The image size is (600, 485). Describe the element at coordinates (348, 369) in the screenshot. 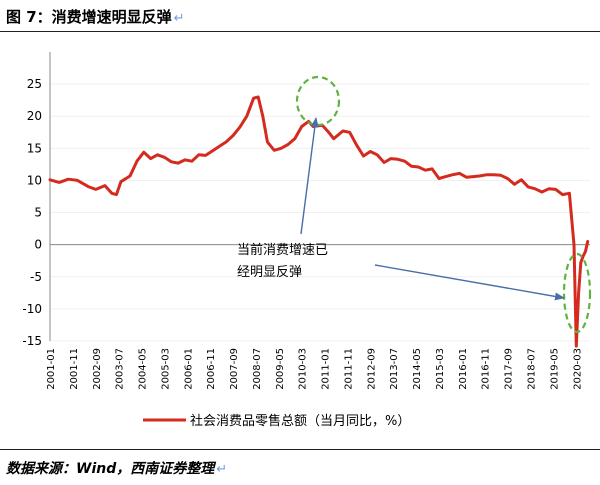

I see `x-tick-label: 2011-11` at that location.